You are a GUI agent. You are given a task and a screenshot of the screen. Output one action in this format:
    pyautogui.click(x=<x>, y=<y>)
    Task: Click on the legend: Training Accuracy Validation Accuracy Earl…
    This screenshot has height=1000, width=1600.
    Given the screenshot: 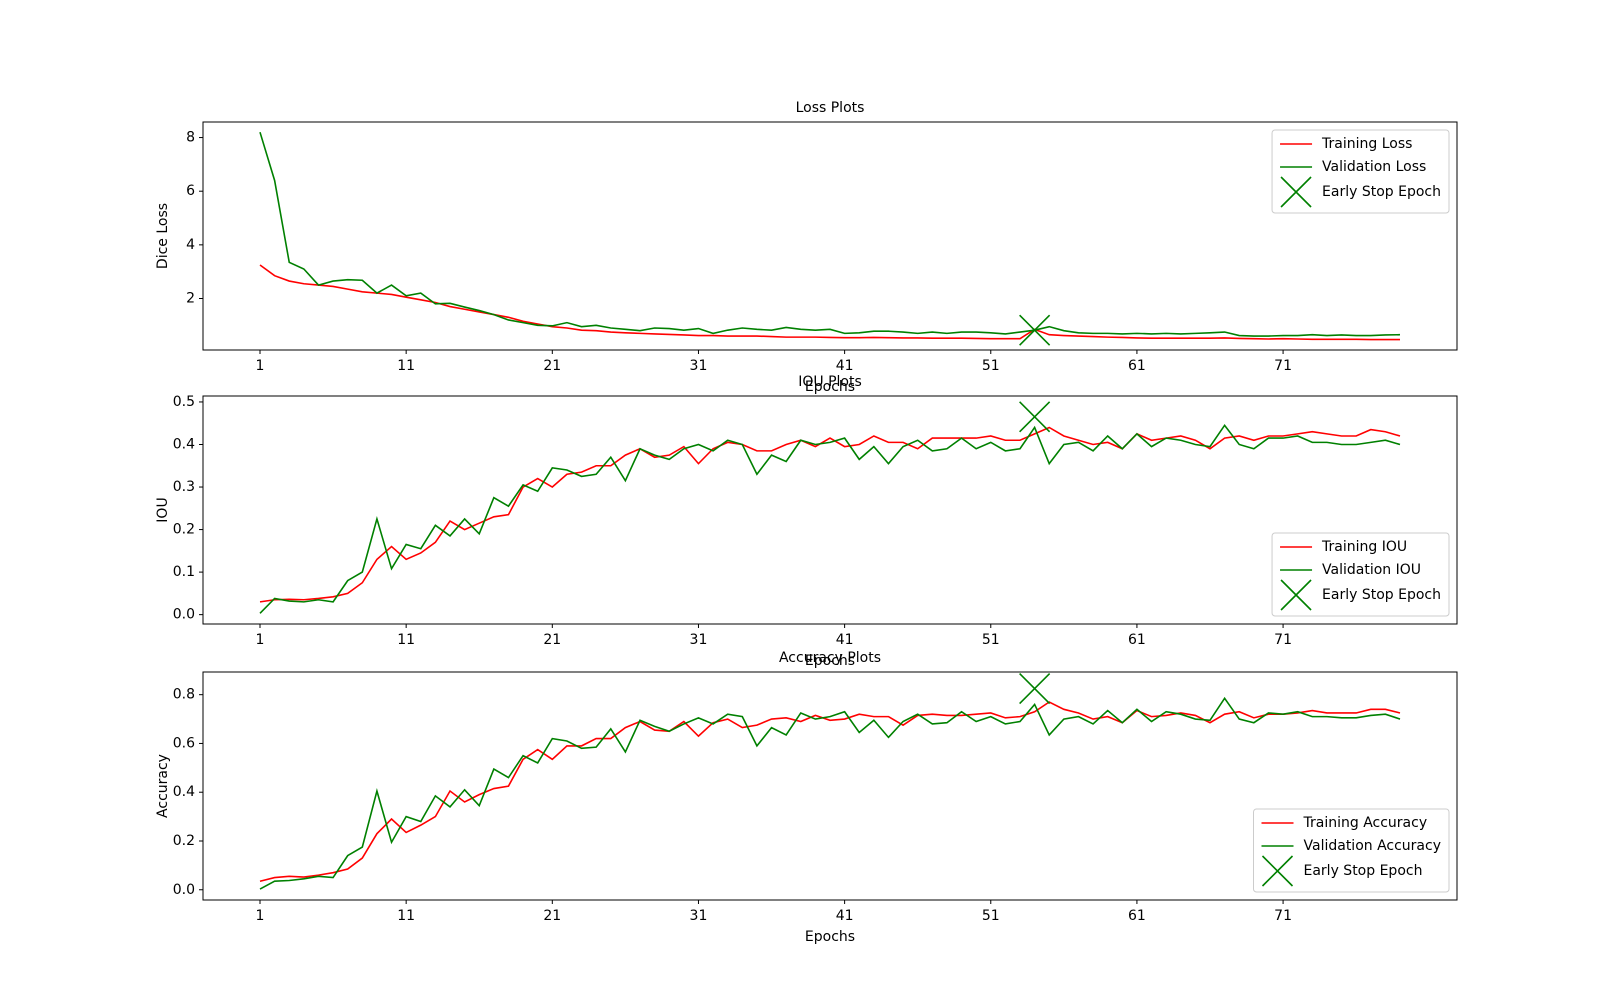 What is the action you would take?
    pyautogui.click(x=1351, y=850)
    